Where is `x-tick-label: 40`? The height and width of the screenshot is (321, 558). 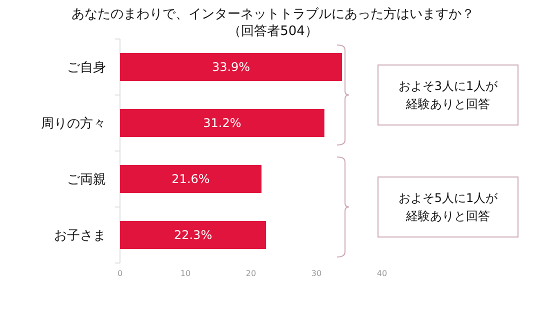 x-tick-label: 40 is located at coordinates (382, 273).